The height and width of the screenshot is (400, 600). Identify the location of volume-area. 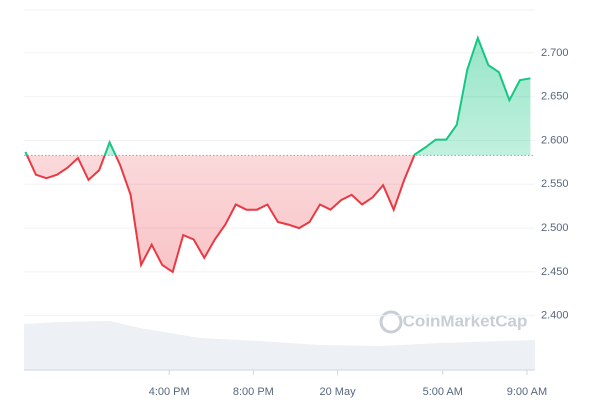
(279, 345).